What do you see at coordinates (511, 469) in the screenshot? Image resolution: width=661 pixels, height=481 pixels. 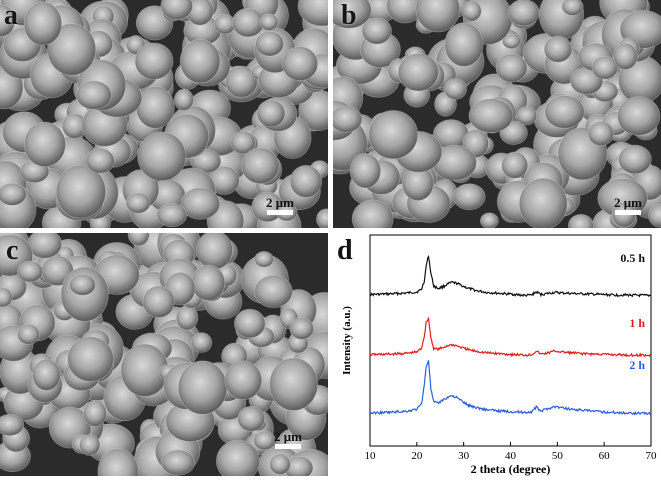 I see `x-axis-label: 2 theta (degree)` at bounding box center [511, 469].